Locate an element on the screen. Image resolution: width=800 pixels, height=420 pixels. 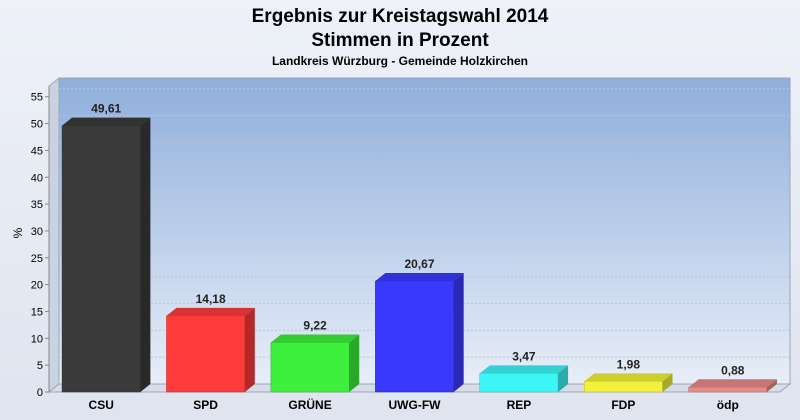
y-tick-label: 45 is located at coordinates (37, 151).